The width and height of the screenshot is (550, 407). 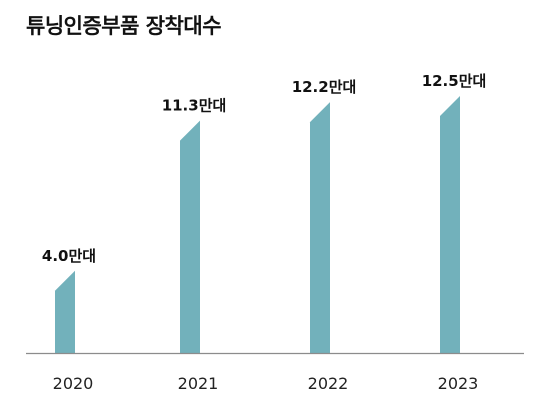 What do you see at coordinates (124, 26) in the screenshot?
I see `chart-title: 튜닝인증부품 장착대수` at bounding box center [124, 26].